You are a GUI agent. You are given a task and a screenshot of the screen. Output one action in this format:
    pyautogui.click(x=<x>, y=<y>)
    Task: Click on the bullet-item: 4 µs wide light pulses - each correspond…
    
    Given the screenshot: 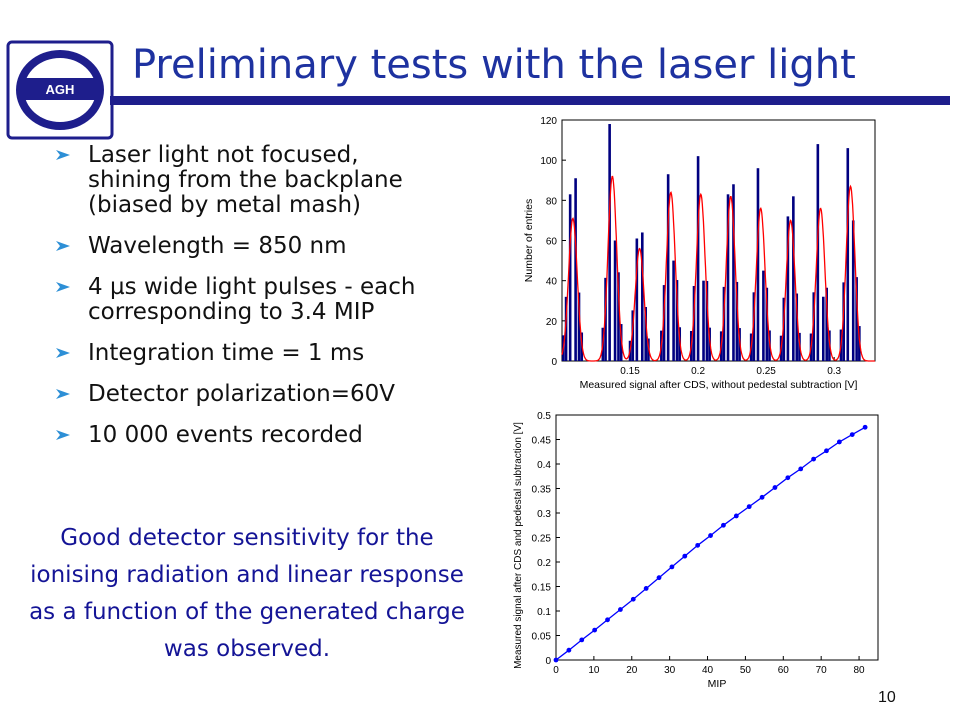 What is the action you would take?
    pyautogui.click(x=274, y=300)
    